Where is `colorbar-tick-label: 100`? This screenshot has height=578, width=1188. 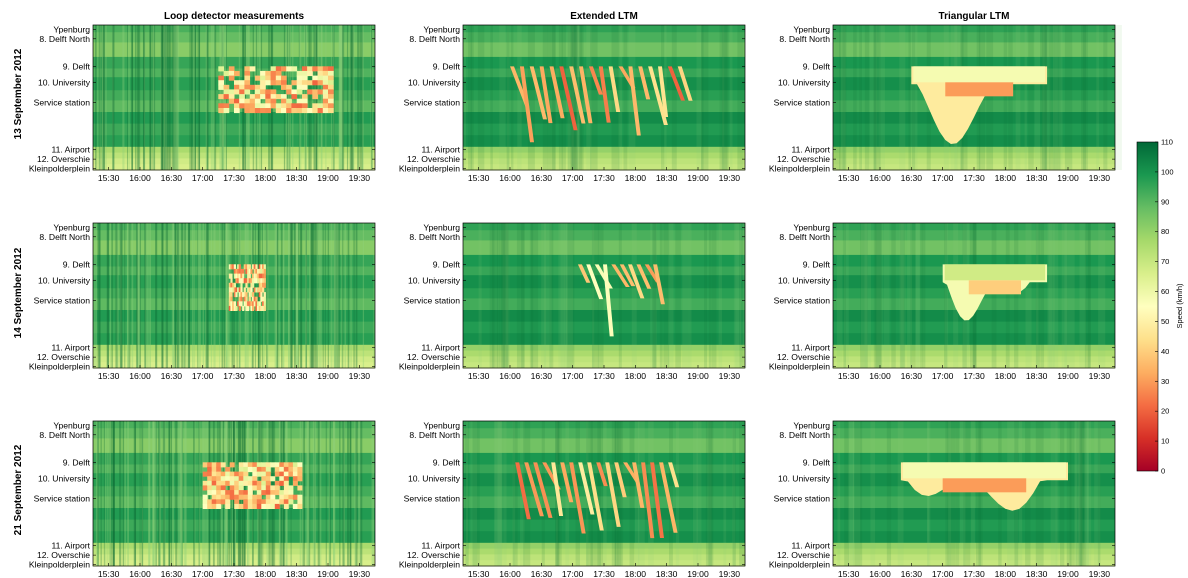
colorbar-tick-label: 100 is located at coordinates (1167, 171).